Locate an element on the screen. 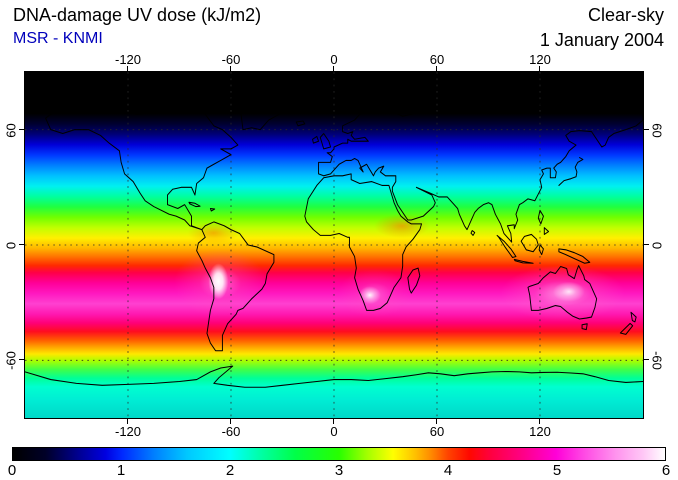 The height and width of the screenshot is (480, 678). coastline-australia is located at coordinates (562, 292).